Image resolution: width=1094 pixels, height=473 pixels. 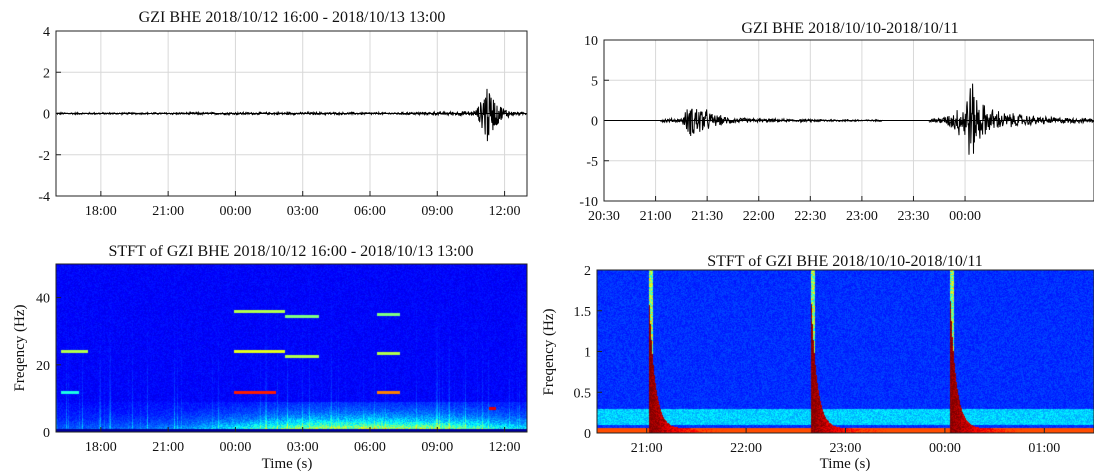 I want to click on y-ticks: 2 1.5 1 0.5 0, so click(x=588, y=353).